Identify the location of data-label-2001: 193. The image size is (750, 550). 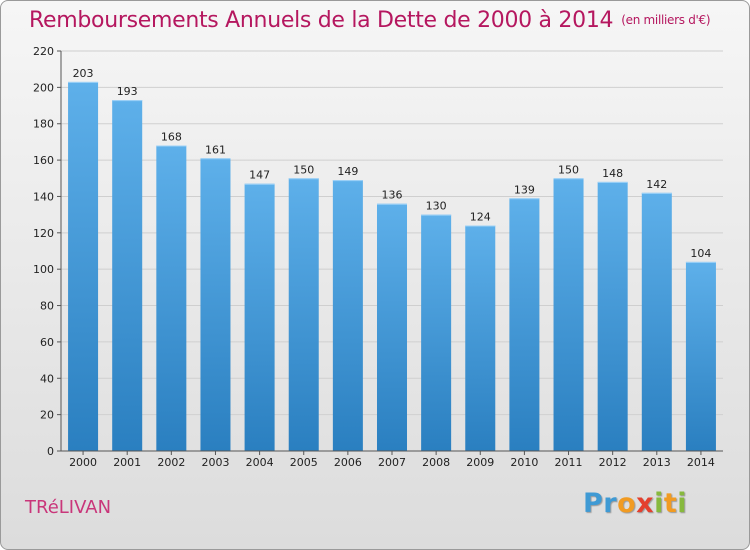
(127, 91).